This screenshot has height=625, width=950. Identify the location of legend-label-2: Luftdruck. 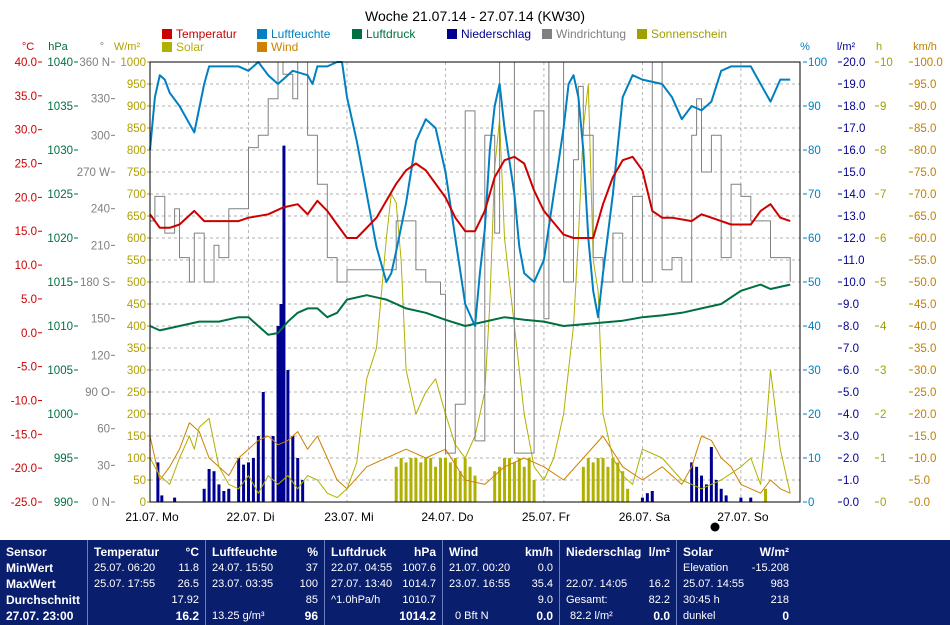
(391, 34).